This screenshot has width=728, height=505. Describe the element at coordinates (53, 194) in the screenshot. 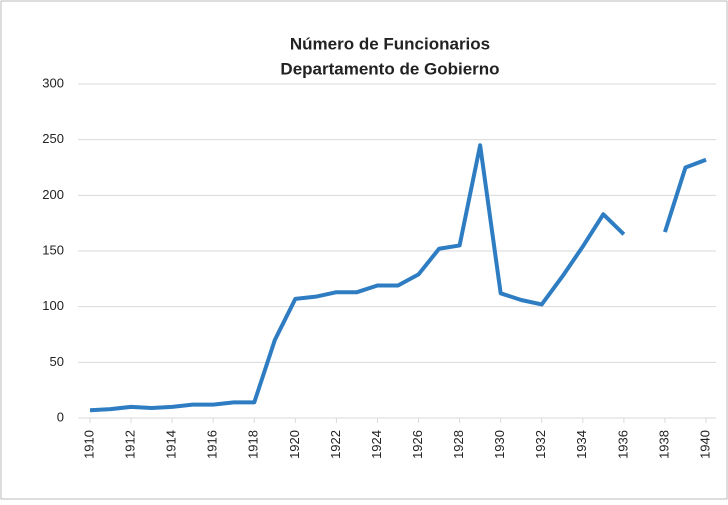

I see `y-tick-label: 200` at that location.